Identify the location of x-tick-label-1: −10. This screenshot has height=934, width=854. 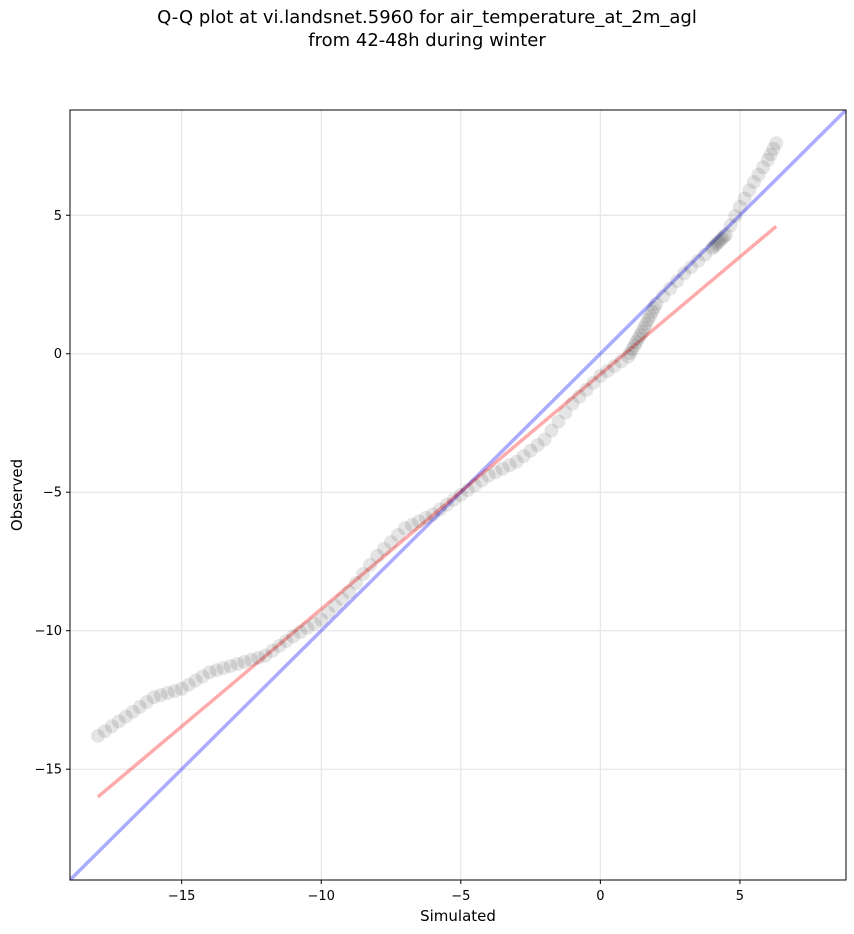
(321, 896).